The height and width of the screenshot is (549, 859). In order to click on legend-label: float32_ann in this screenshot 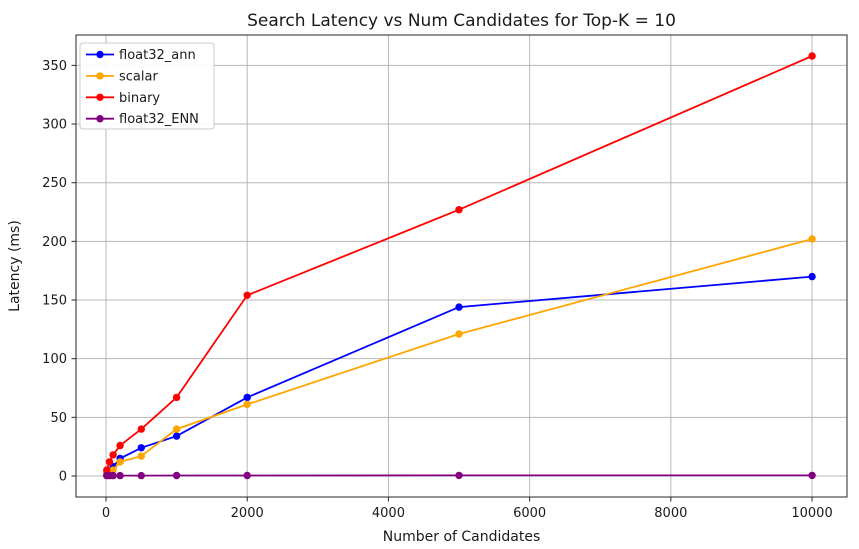, I will do `click(157, 55)`.